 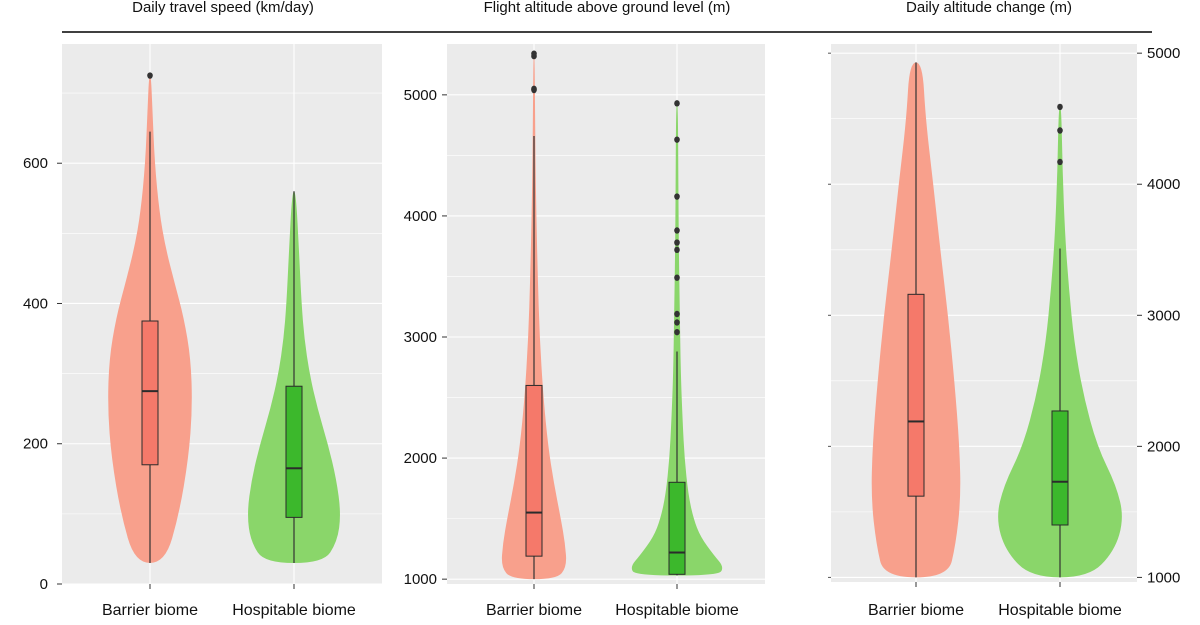 What do you see at coordinates (223, 8) in the screenshot?
I see `panel-title: Daily travel speed (km/day)` at bounding box center [223, 8].